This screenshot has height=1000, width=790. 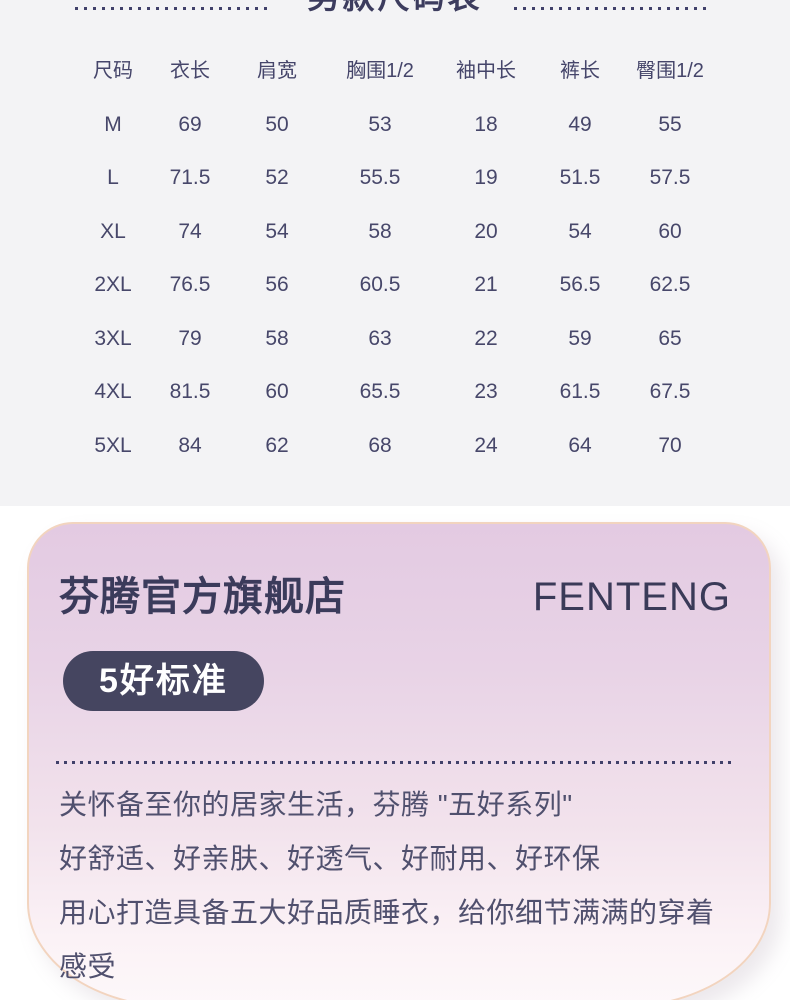 I want to click on sleeve-mid-length-value: 23, so click(x=486, y=392).